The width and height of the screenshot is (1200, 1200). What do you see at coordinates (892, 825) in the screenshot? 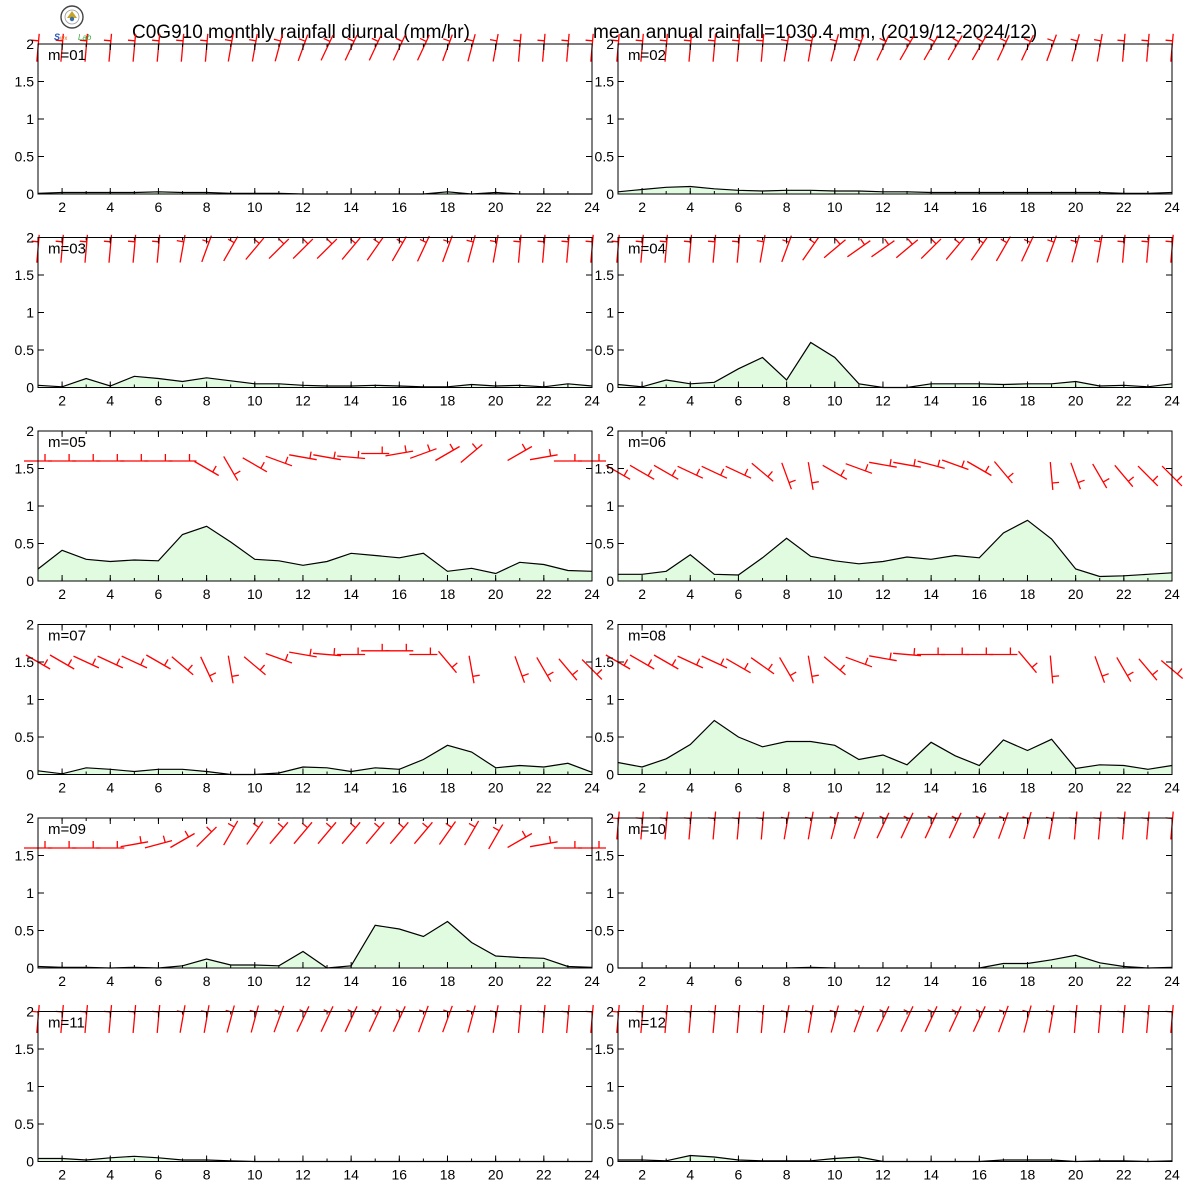
I see `wind-barbs-m10` at bounding box center [892, 825].